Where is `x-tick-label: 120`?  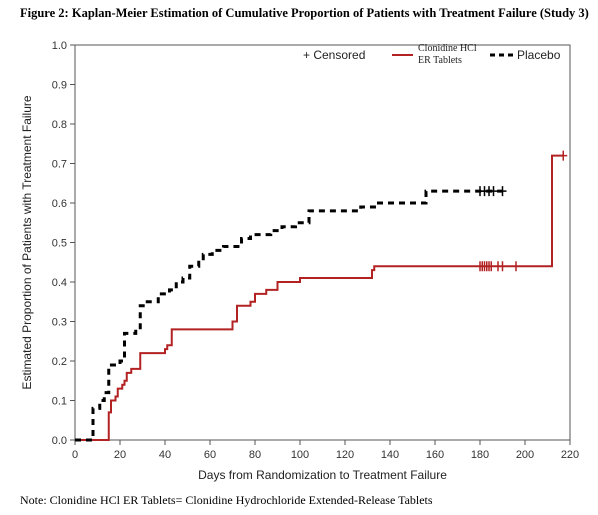
x-tick-label: 120 is located at coordinates (345, 455).